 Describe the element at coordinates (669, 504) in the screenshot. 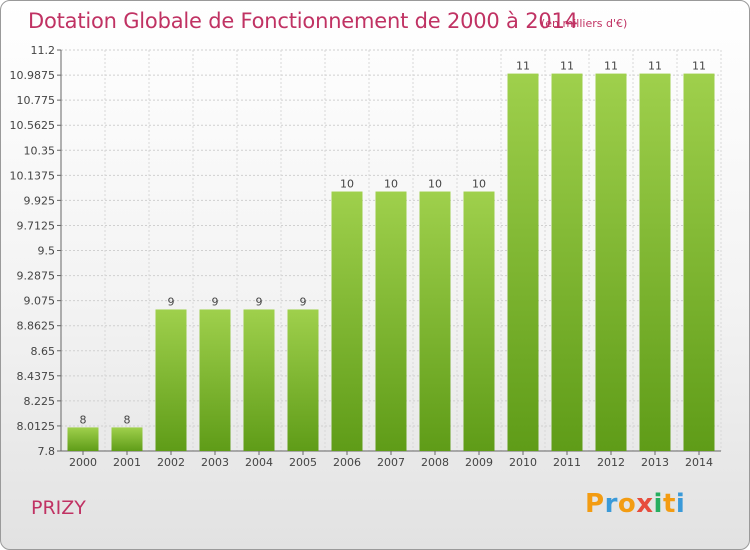

I see `logo-letter: t` at that location.